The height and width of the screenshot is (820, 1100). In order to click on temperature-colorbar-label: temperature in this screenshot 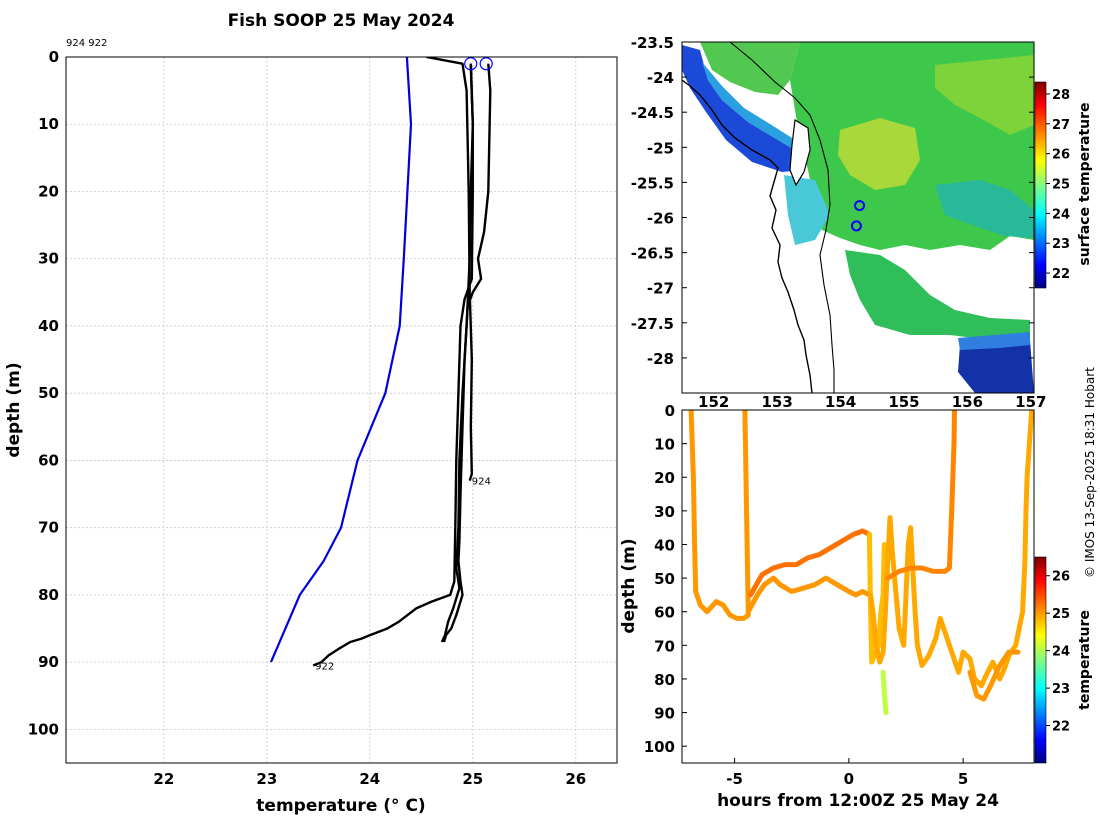, I will do `click(1085, 660)`.